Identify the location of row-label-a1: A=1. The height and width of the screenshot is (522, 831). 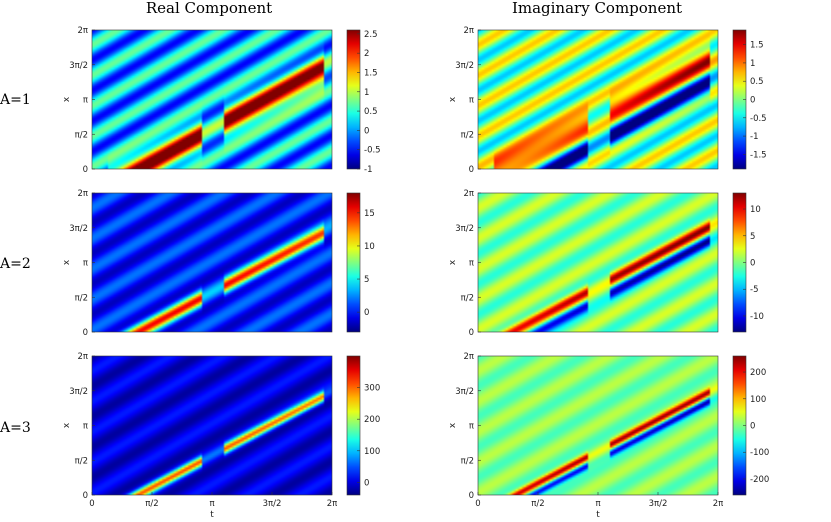
(15, 100).